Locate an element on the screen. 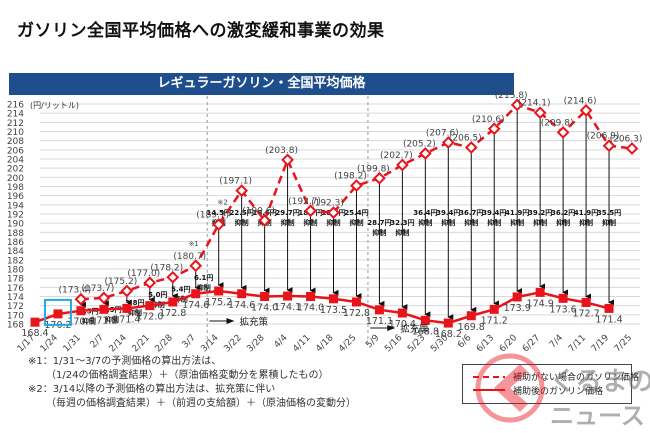 The width and height of the screenshot is (650, 433). data-label-after-subsidy: 174.1 is located at coordinates (287, 307).